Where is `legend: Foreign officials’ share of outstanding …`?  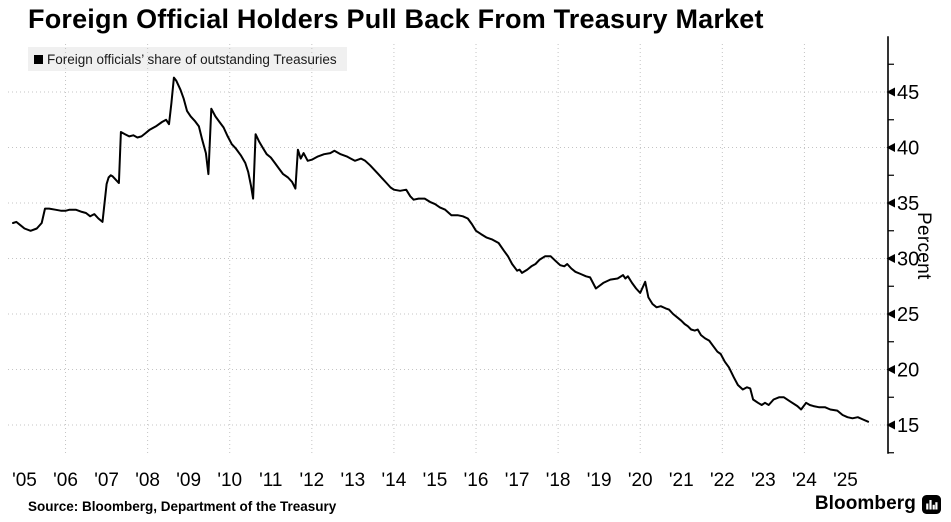
legend: Foreign officials’ share of outstanding … is located at coordinates (187, 59).